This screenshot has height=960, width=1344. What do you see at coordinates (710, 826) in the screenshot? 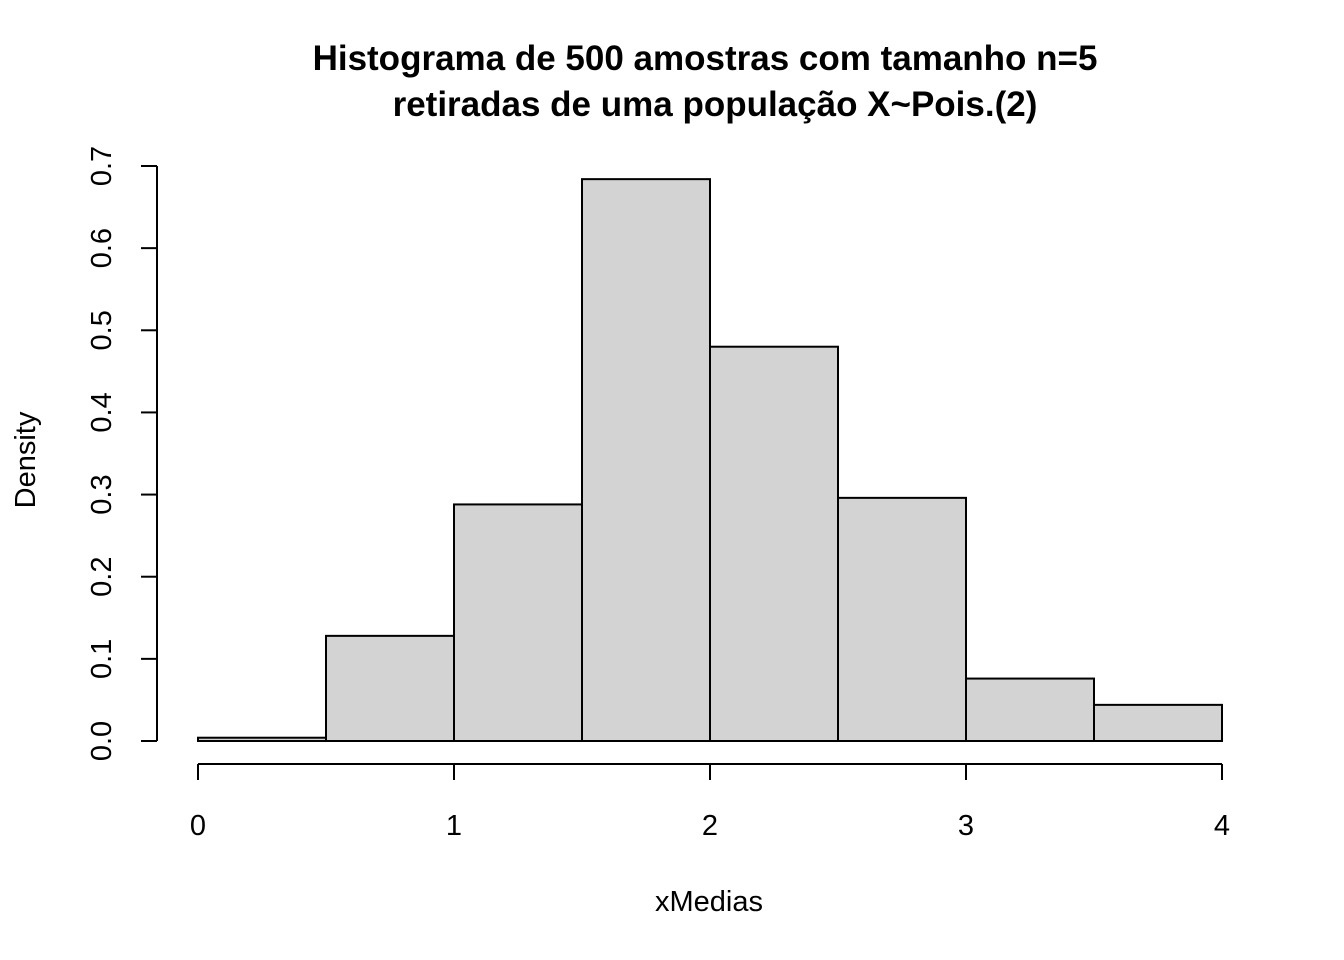
I see `x-tick-label-2: 2` at bounding box center [710, 826].